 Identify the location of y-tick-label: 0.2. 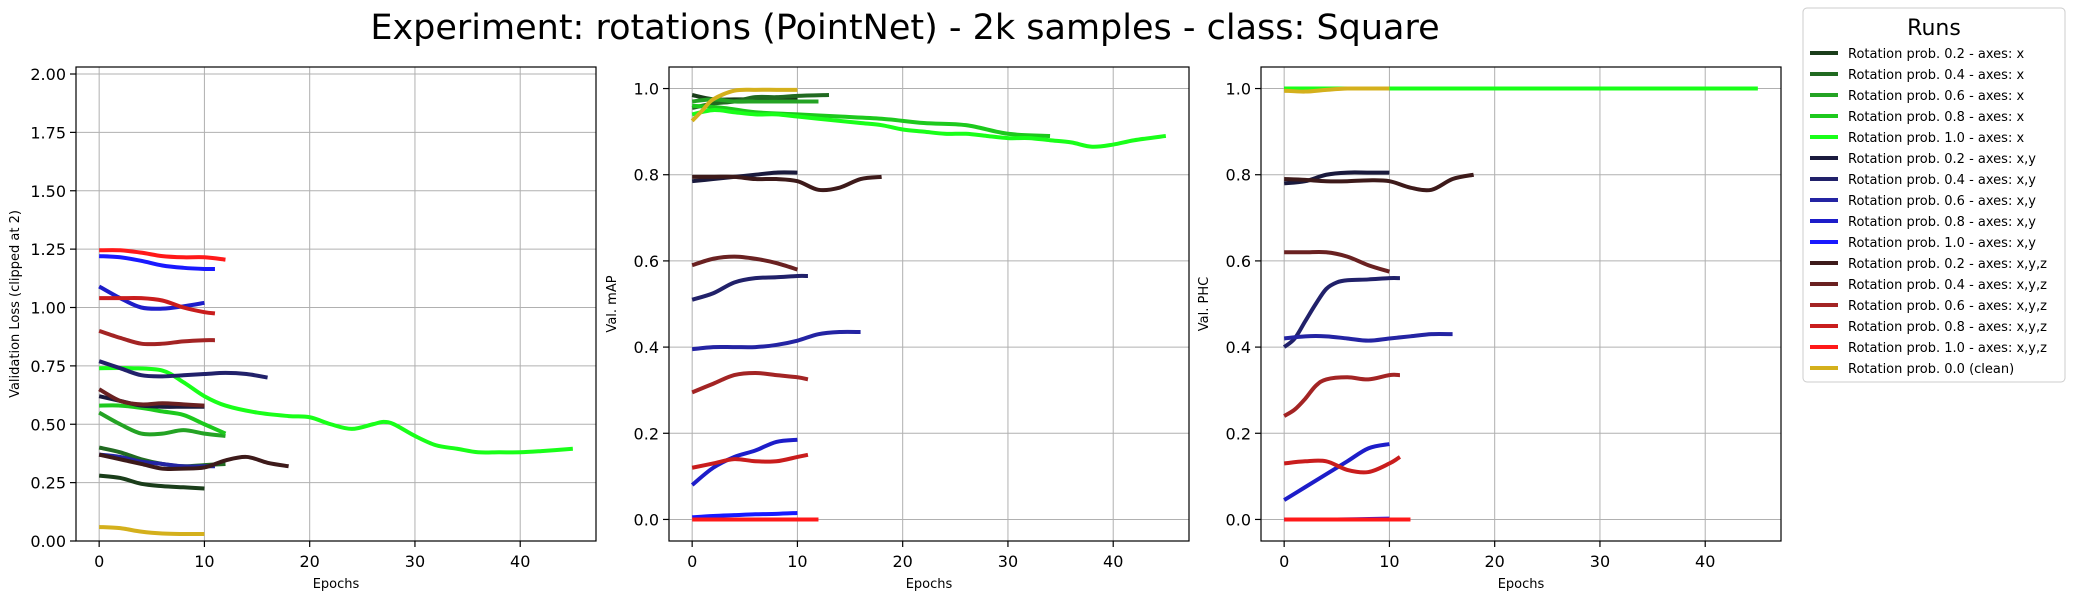
(646, 433).